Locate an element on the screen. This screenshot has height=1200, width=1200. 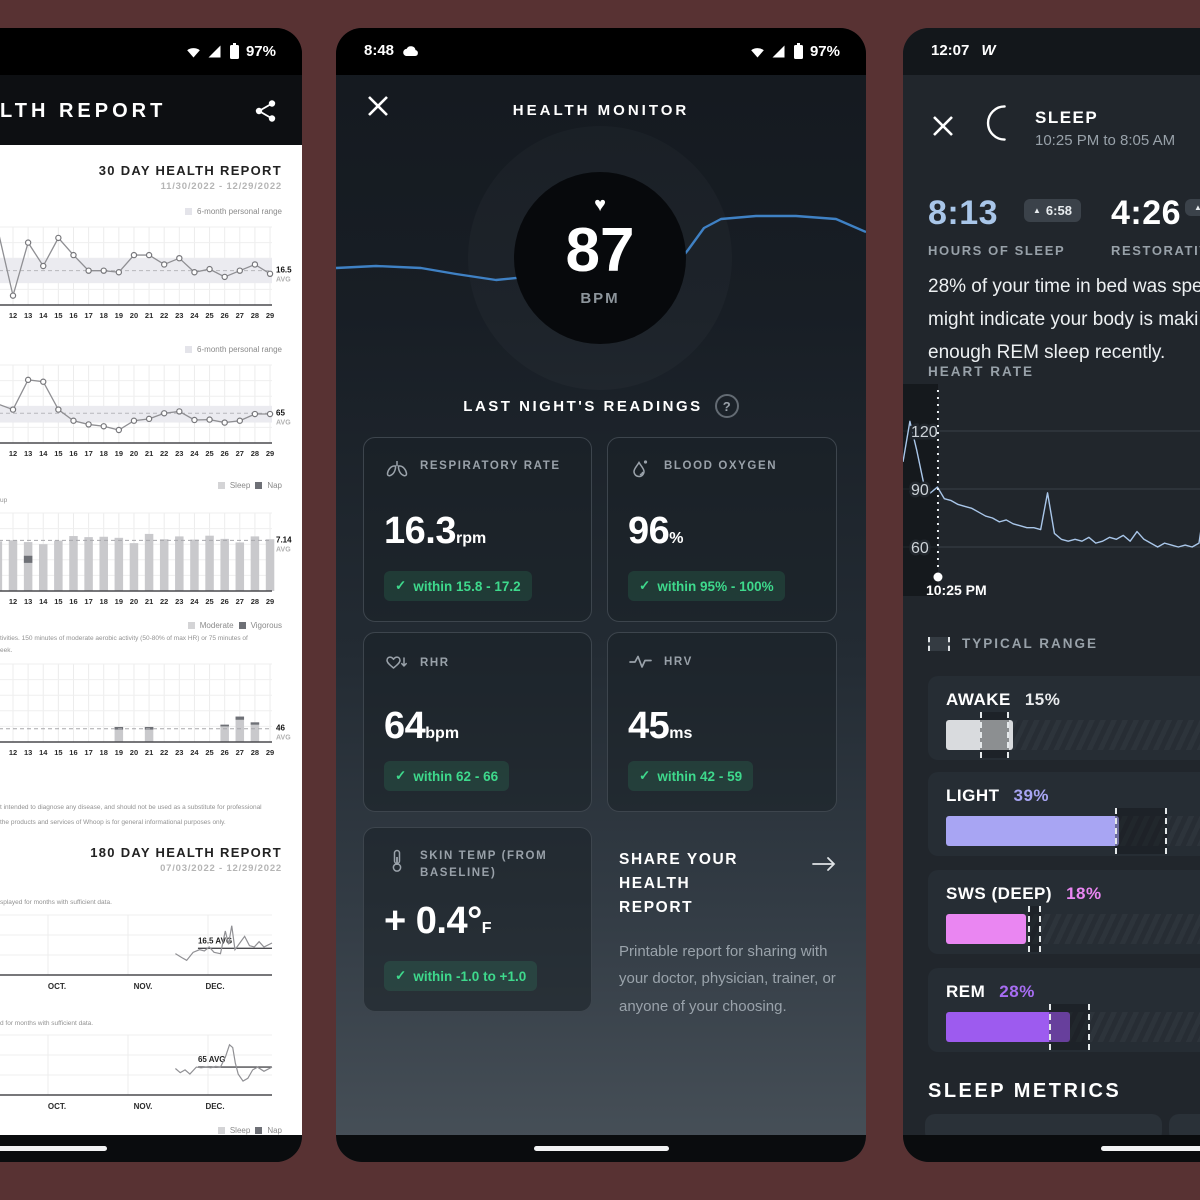
card-value: + 0.4° is located at coordinates (433, 921).